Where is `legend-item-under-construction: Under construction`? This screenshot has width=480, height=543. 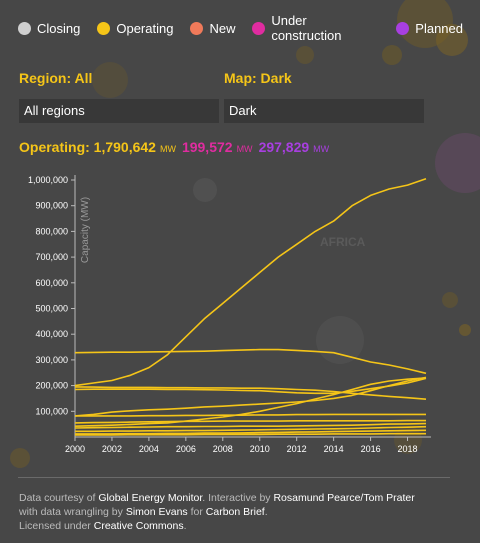
legend-item-under-construction: Under construction is located at coordinates (315, 28).